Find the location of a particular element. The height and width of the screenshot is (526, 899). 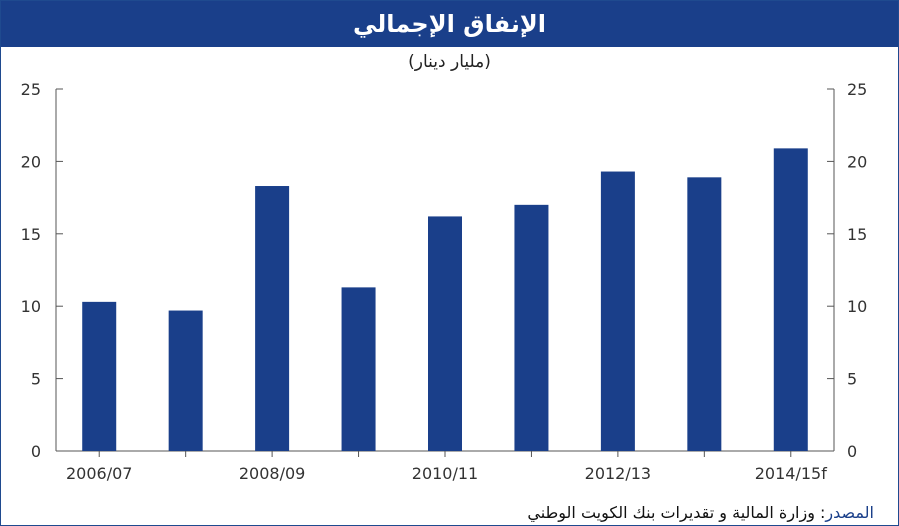

chart-subtitle: (مليار دينار) is located at coordinates (449, 62).